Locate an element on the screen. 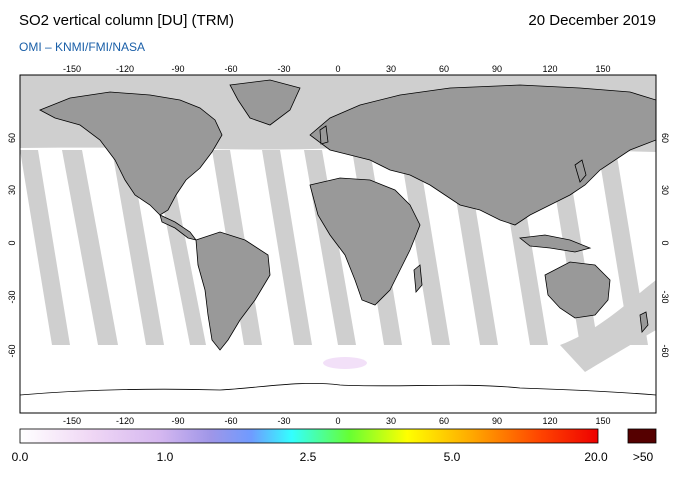  greenland is located at coordinates (265, 102).